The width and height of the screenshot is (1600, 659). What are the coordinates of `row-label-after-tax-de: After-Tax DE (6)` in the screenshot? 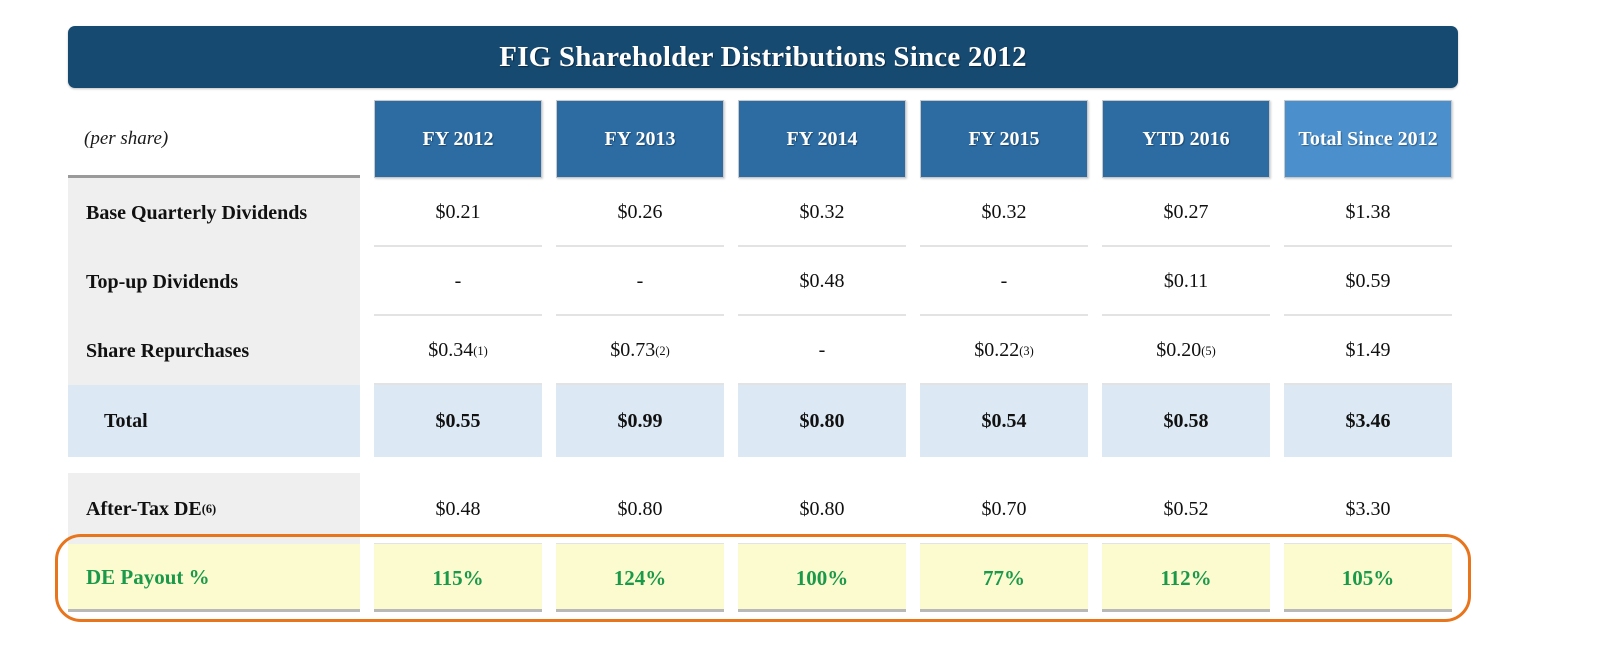 It's located at (214, 509).